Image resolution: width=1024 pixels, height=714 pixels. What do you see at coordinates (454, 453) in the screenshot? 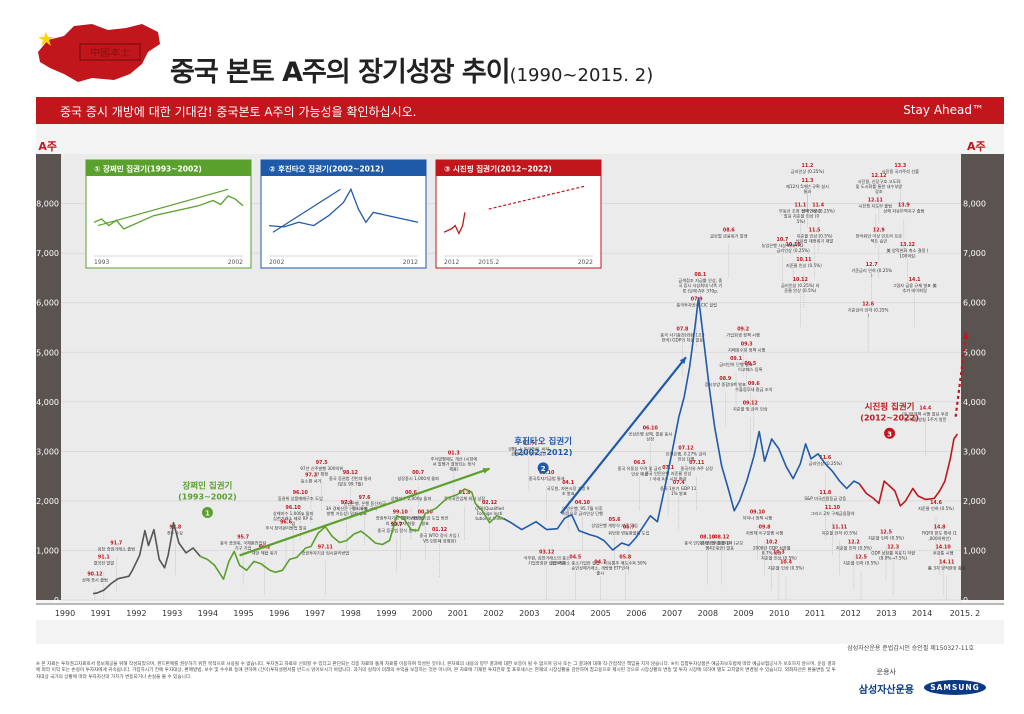
I see `annotation-date: 01.3` at bounding box center [454, 453].